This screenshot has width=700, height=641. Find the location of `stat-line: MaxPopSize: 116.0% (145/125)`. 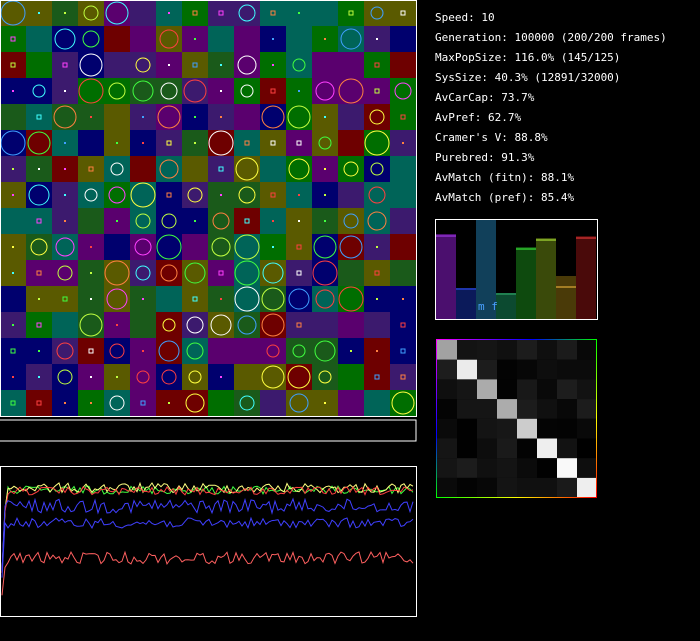

stat-line: MaxPopSize: 116.0% (145/125) is located at coordinates (527, 57).